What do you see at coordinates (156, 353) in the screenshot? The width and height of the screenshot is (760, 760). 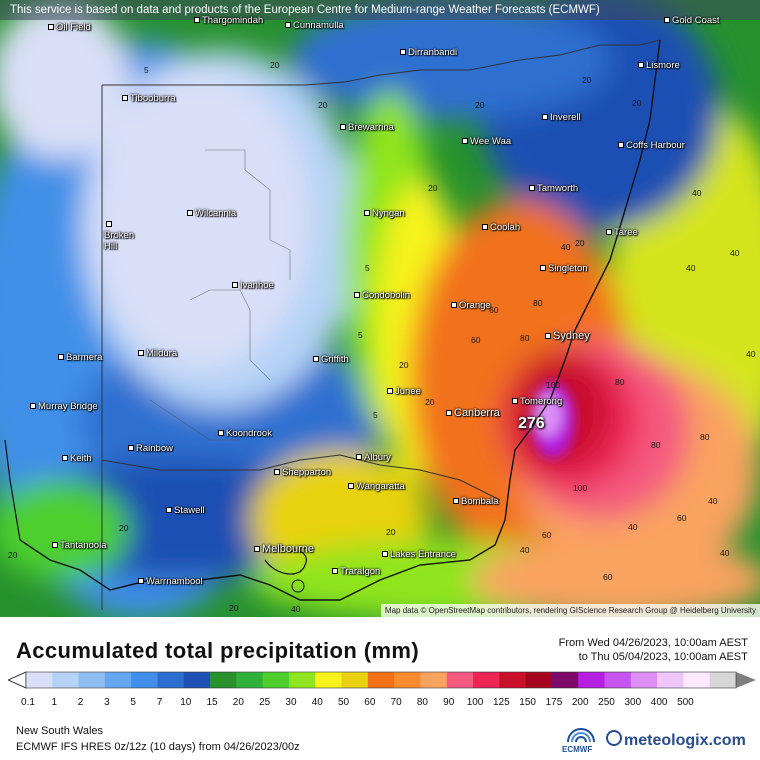 I see `city-mildura: Mildura` at bounding box center [156, 353].